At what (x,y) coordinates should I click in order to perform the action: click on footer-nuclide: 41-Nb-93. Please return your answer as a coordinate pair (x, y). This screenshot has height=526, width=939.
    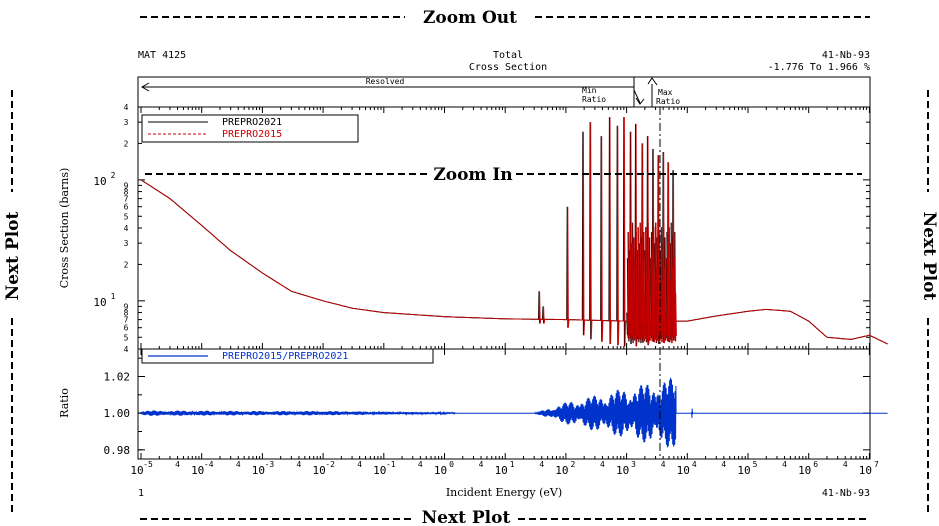
    Looking at the image, I should click on (846, 493).